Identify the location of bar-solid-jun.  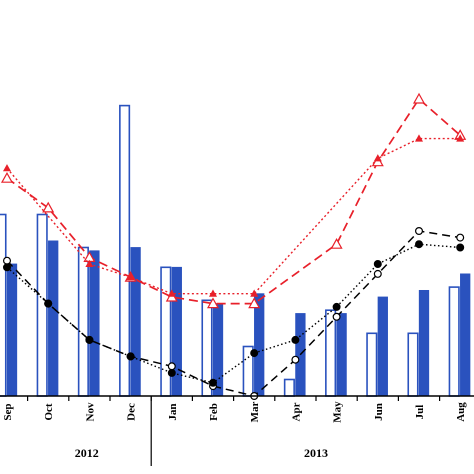
(382, 346).